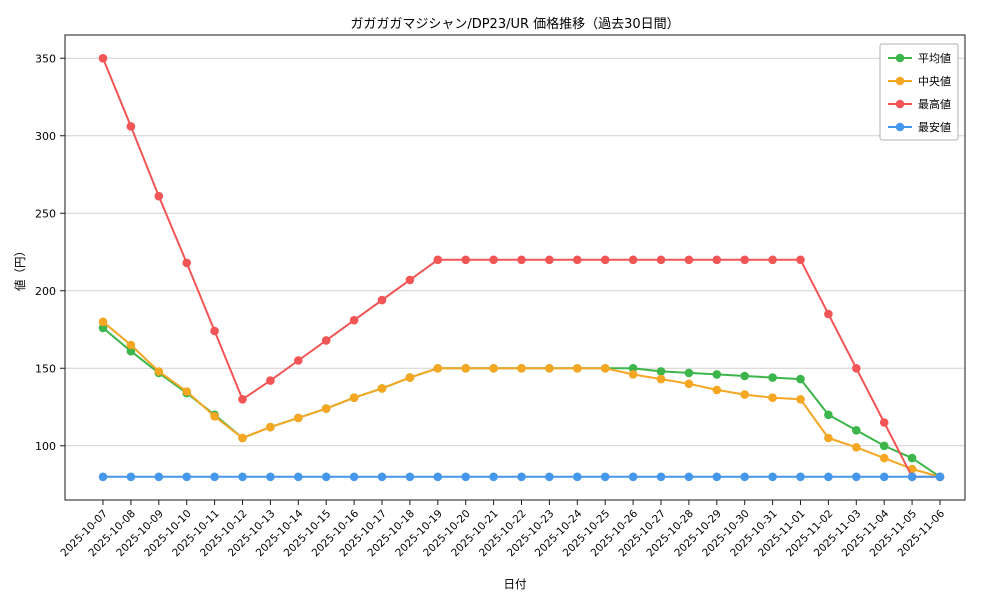 The height and width of the screenshot is (600, 1000). I want to click on legend-item-median: 中央値, so click(919, 81).